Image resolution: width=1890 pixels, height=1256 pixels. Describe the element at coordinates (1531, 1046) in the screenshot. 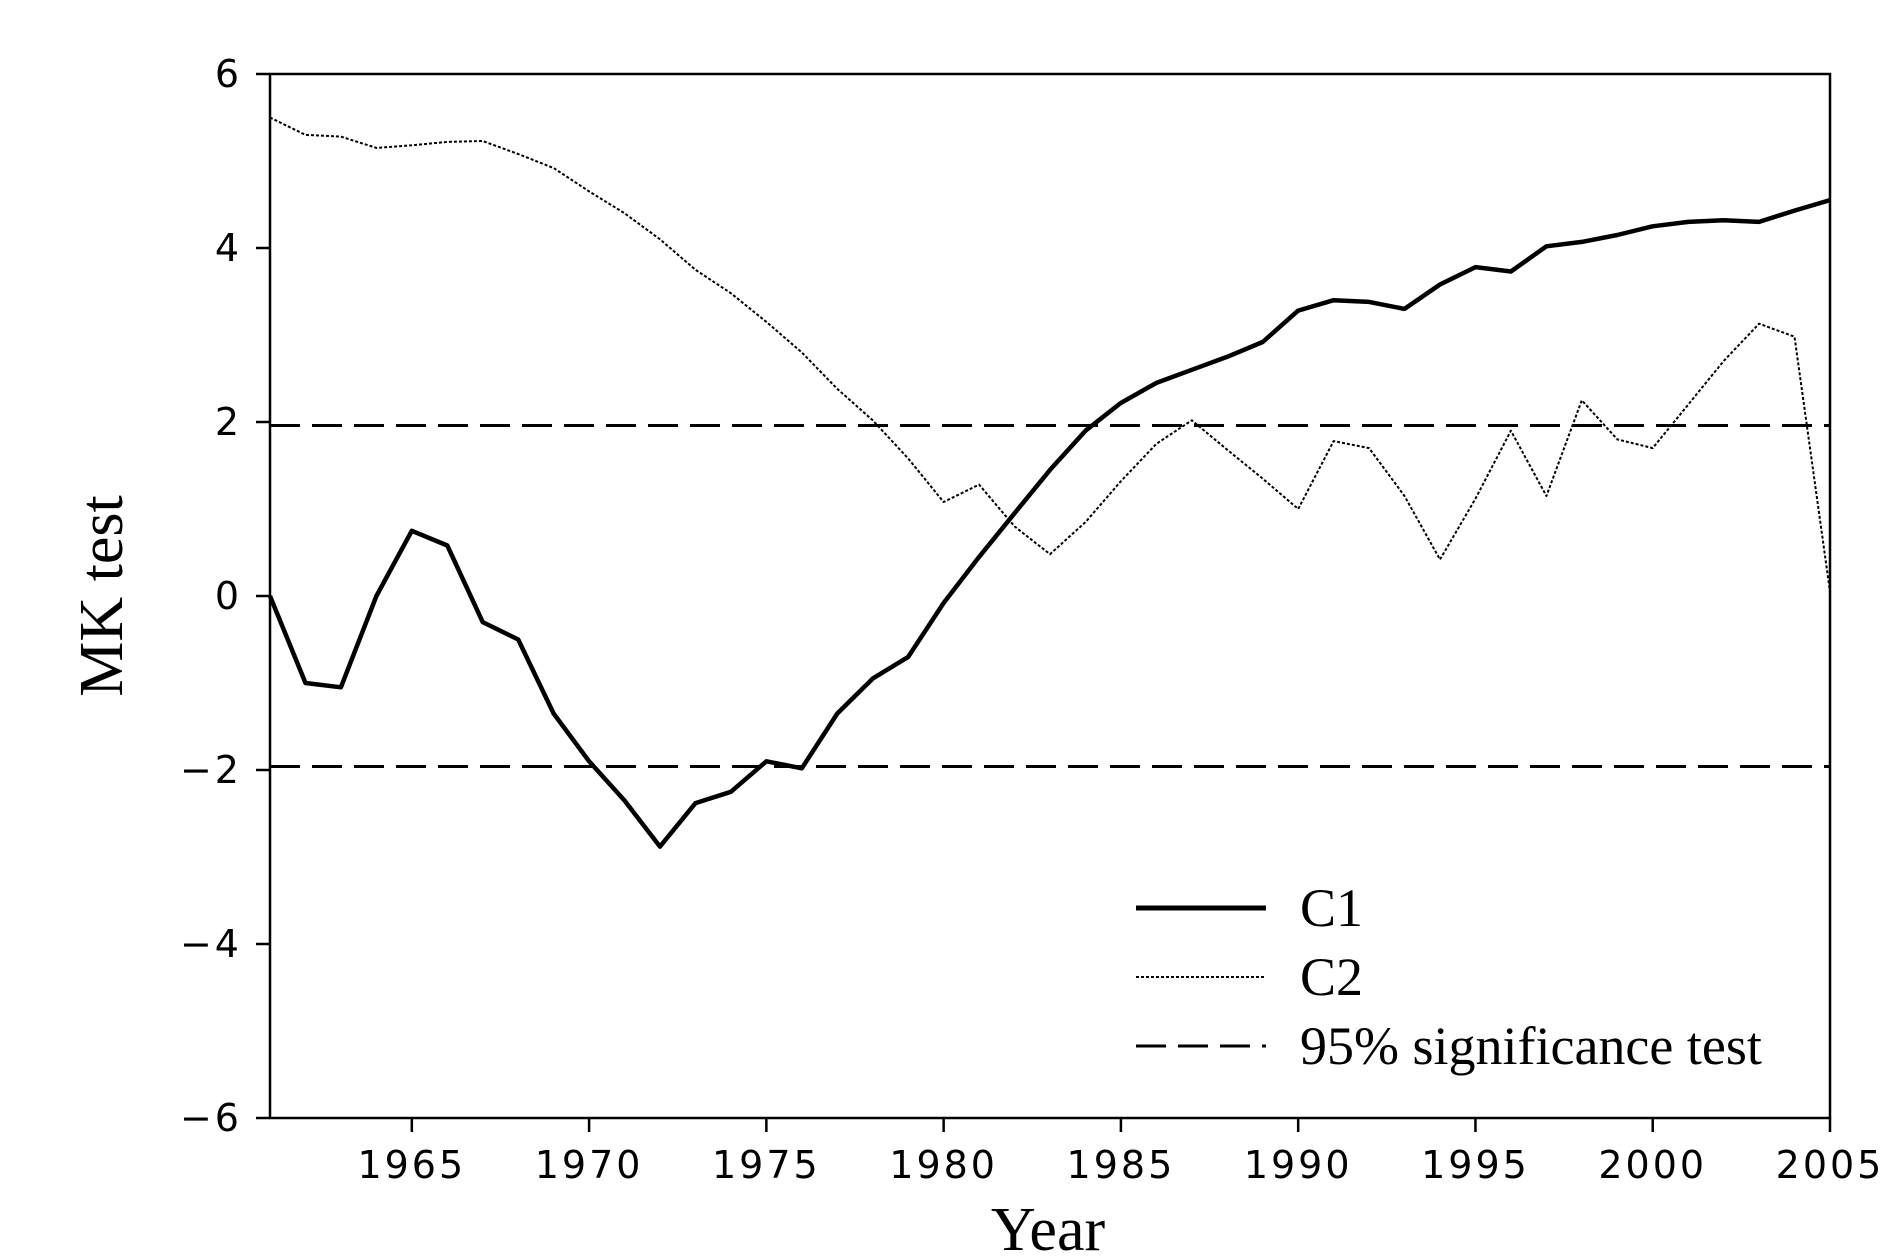

I see `legend-label-significance: 95% significance test` at that location.